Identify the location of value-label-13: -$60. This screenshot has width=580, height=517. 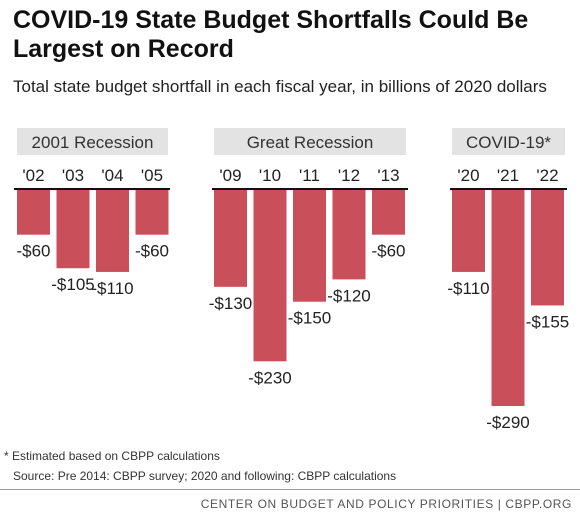
(388, 251).